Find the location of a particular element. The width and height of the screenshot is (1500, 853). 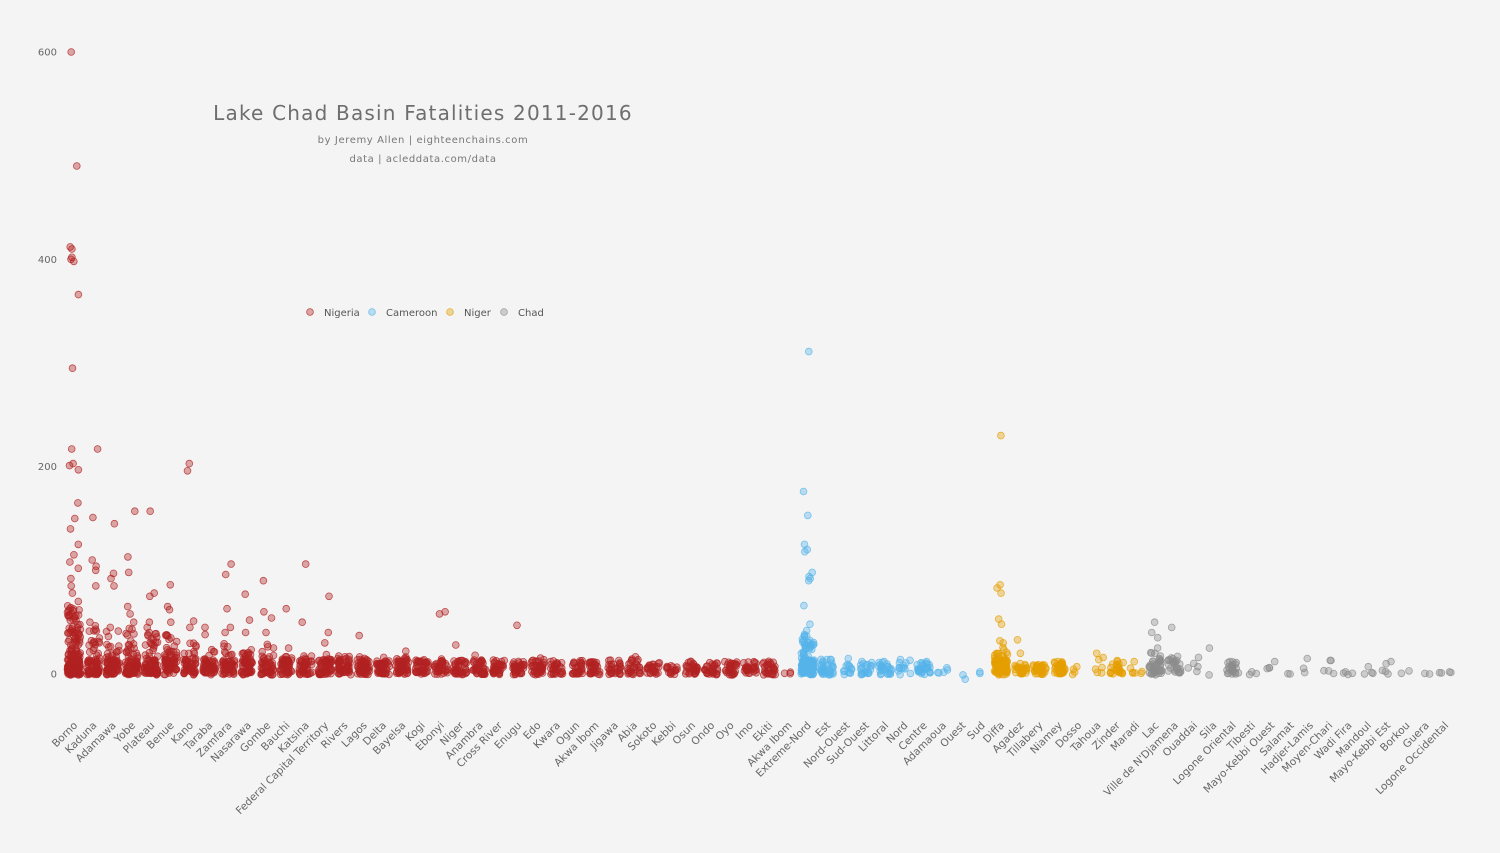

legend-label: Cameroon is located at coordinates (411, 313).